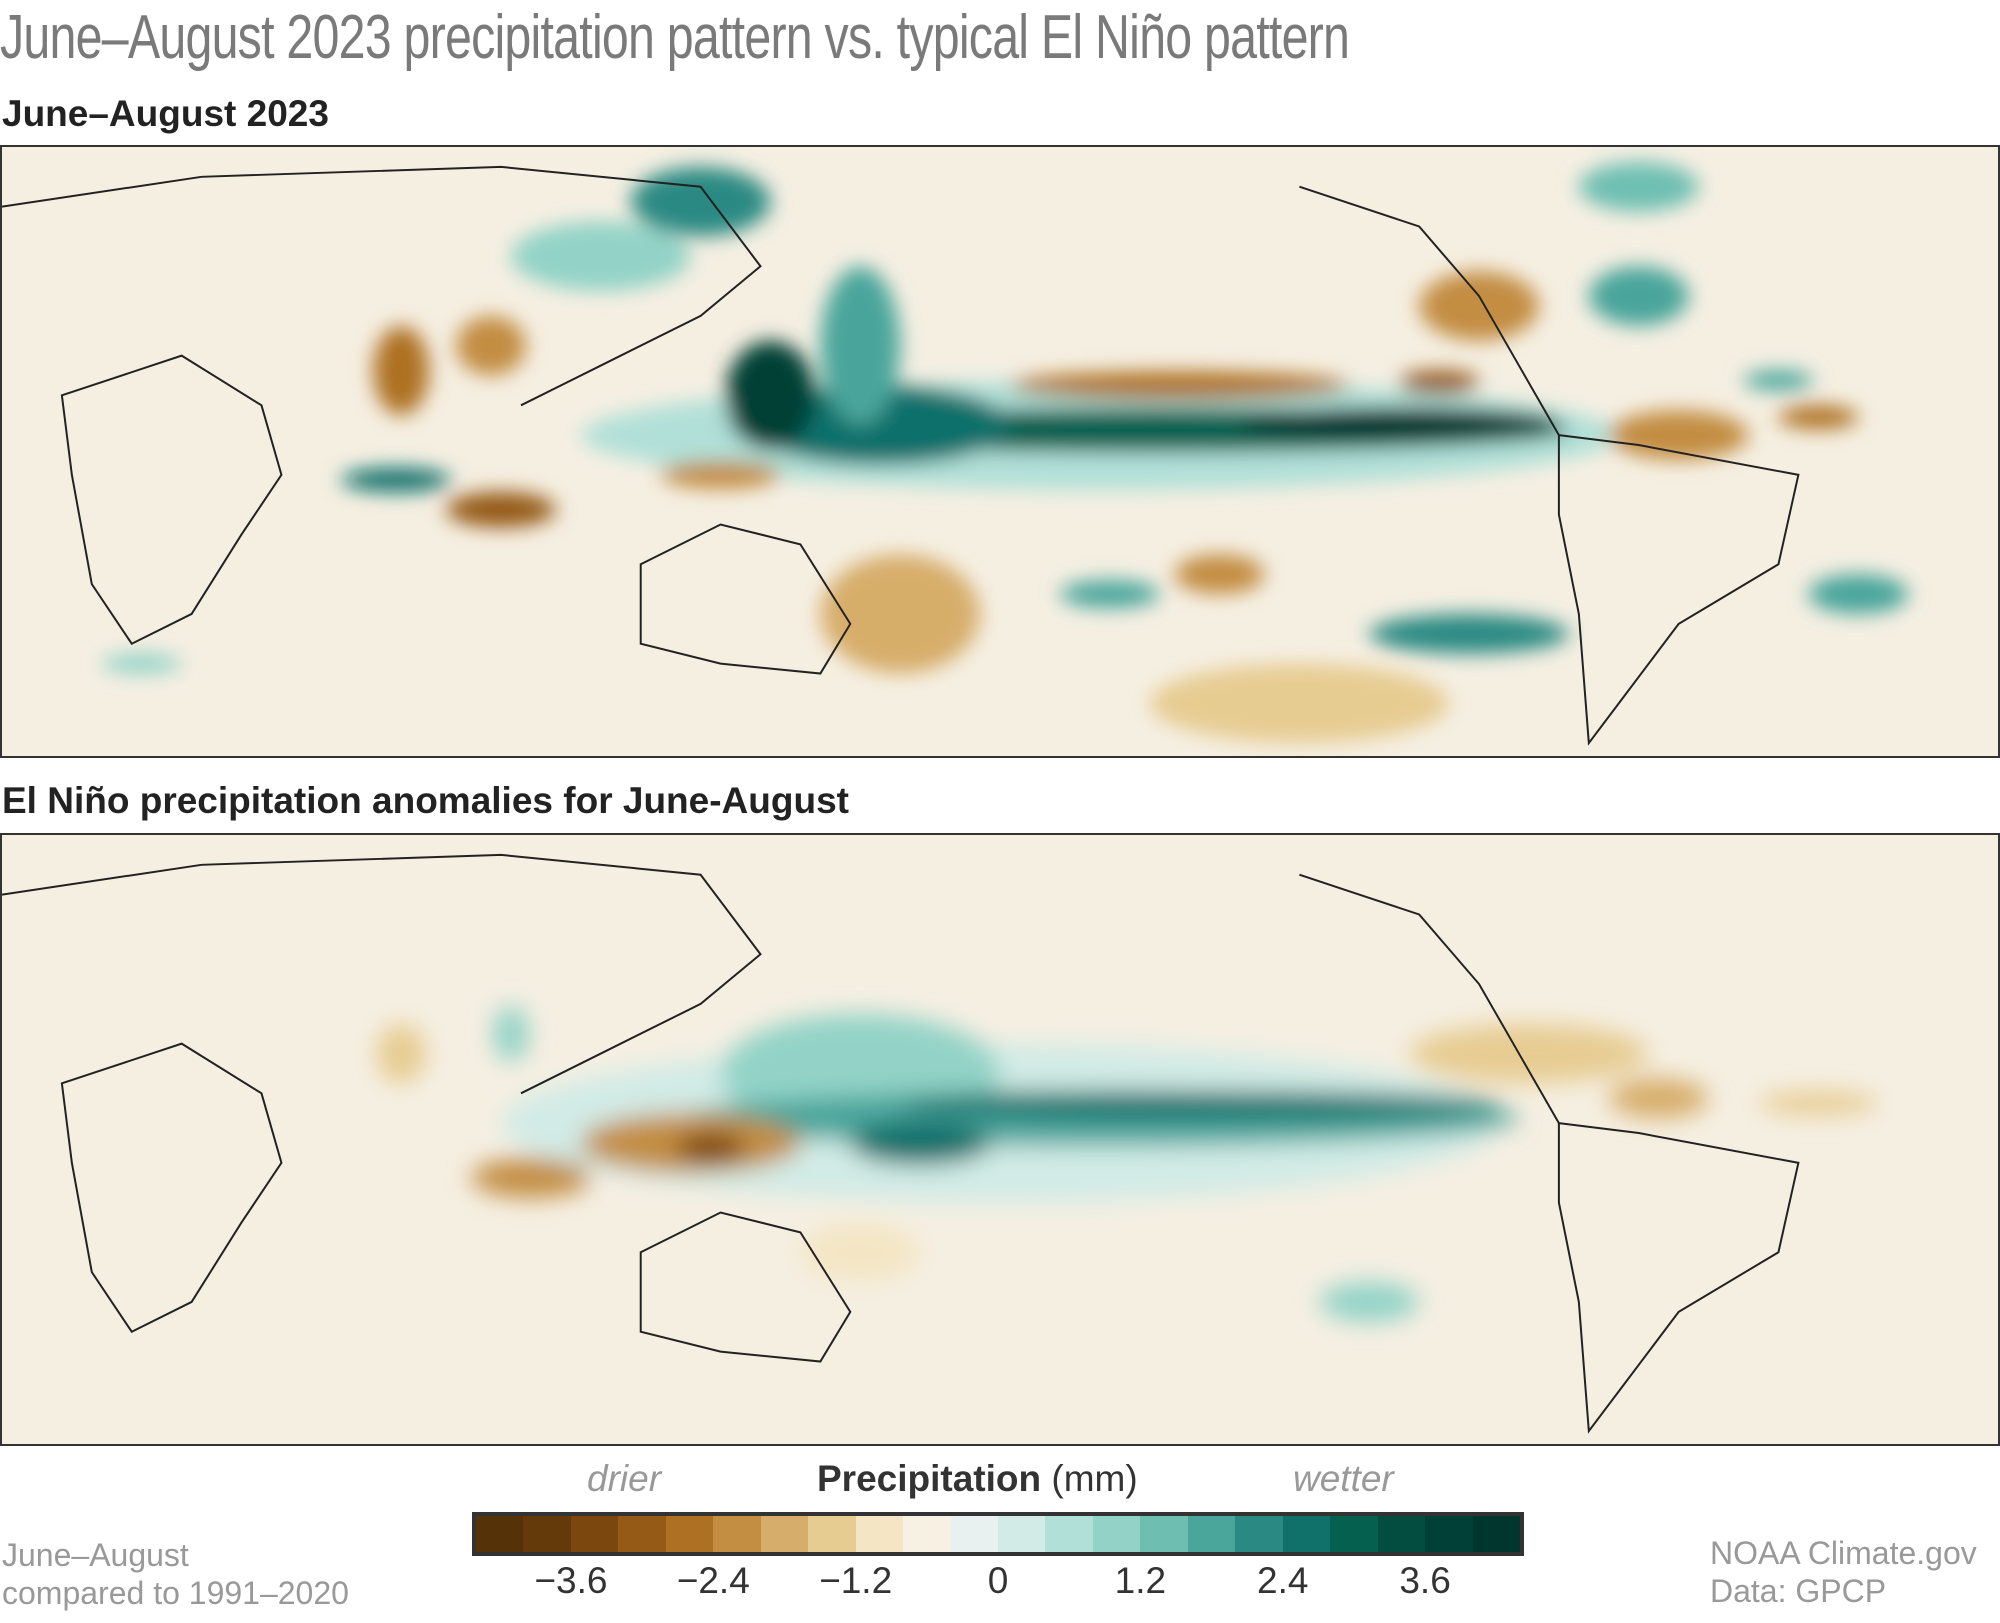 The height and width of the screenshot is (1623, 2000). What do you see at coordinates (1127, 1163) in the screenshot?
I see `anomaly-field` at bounding box center [1127, 1163].